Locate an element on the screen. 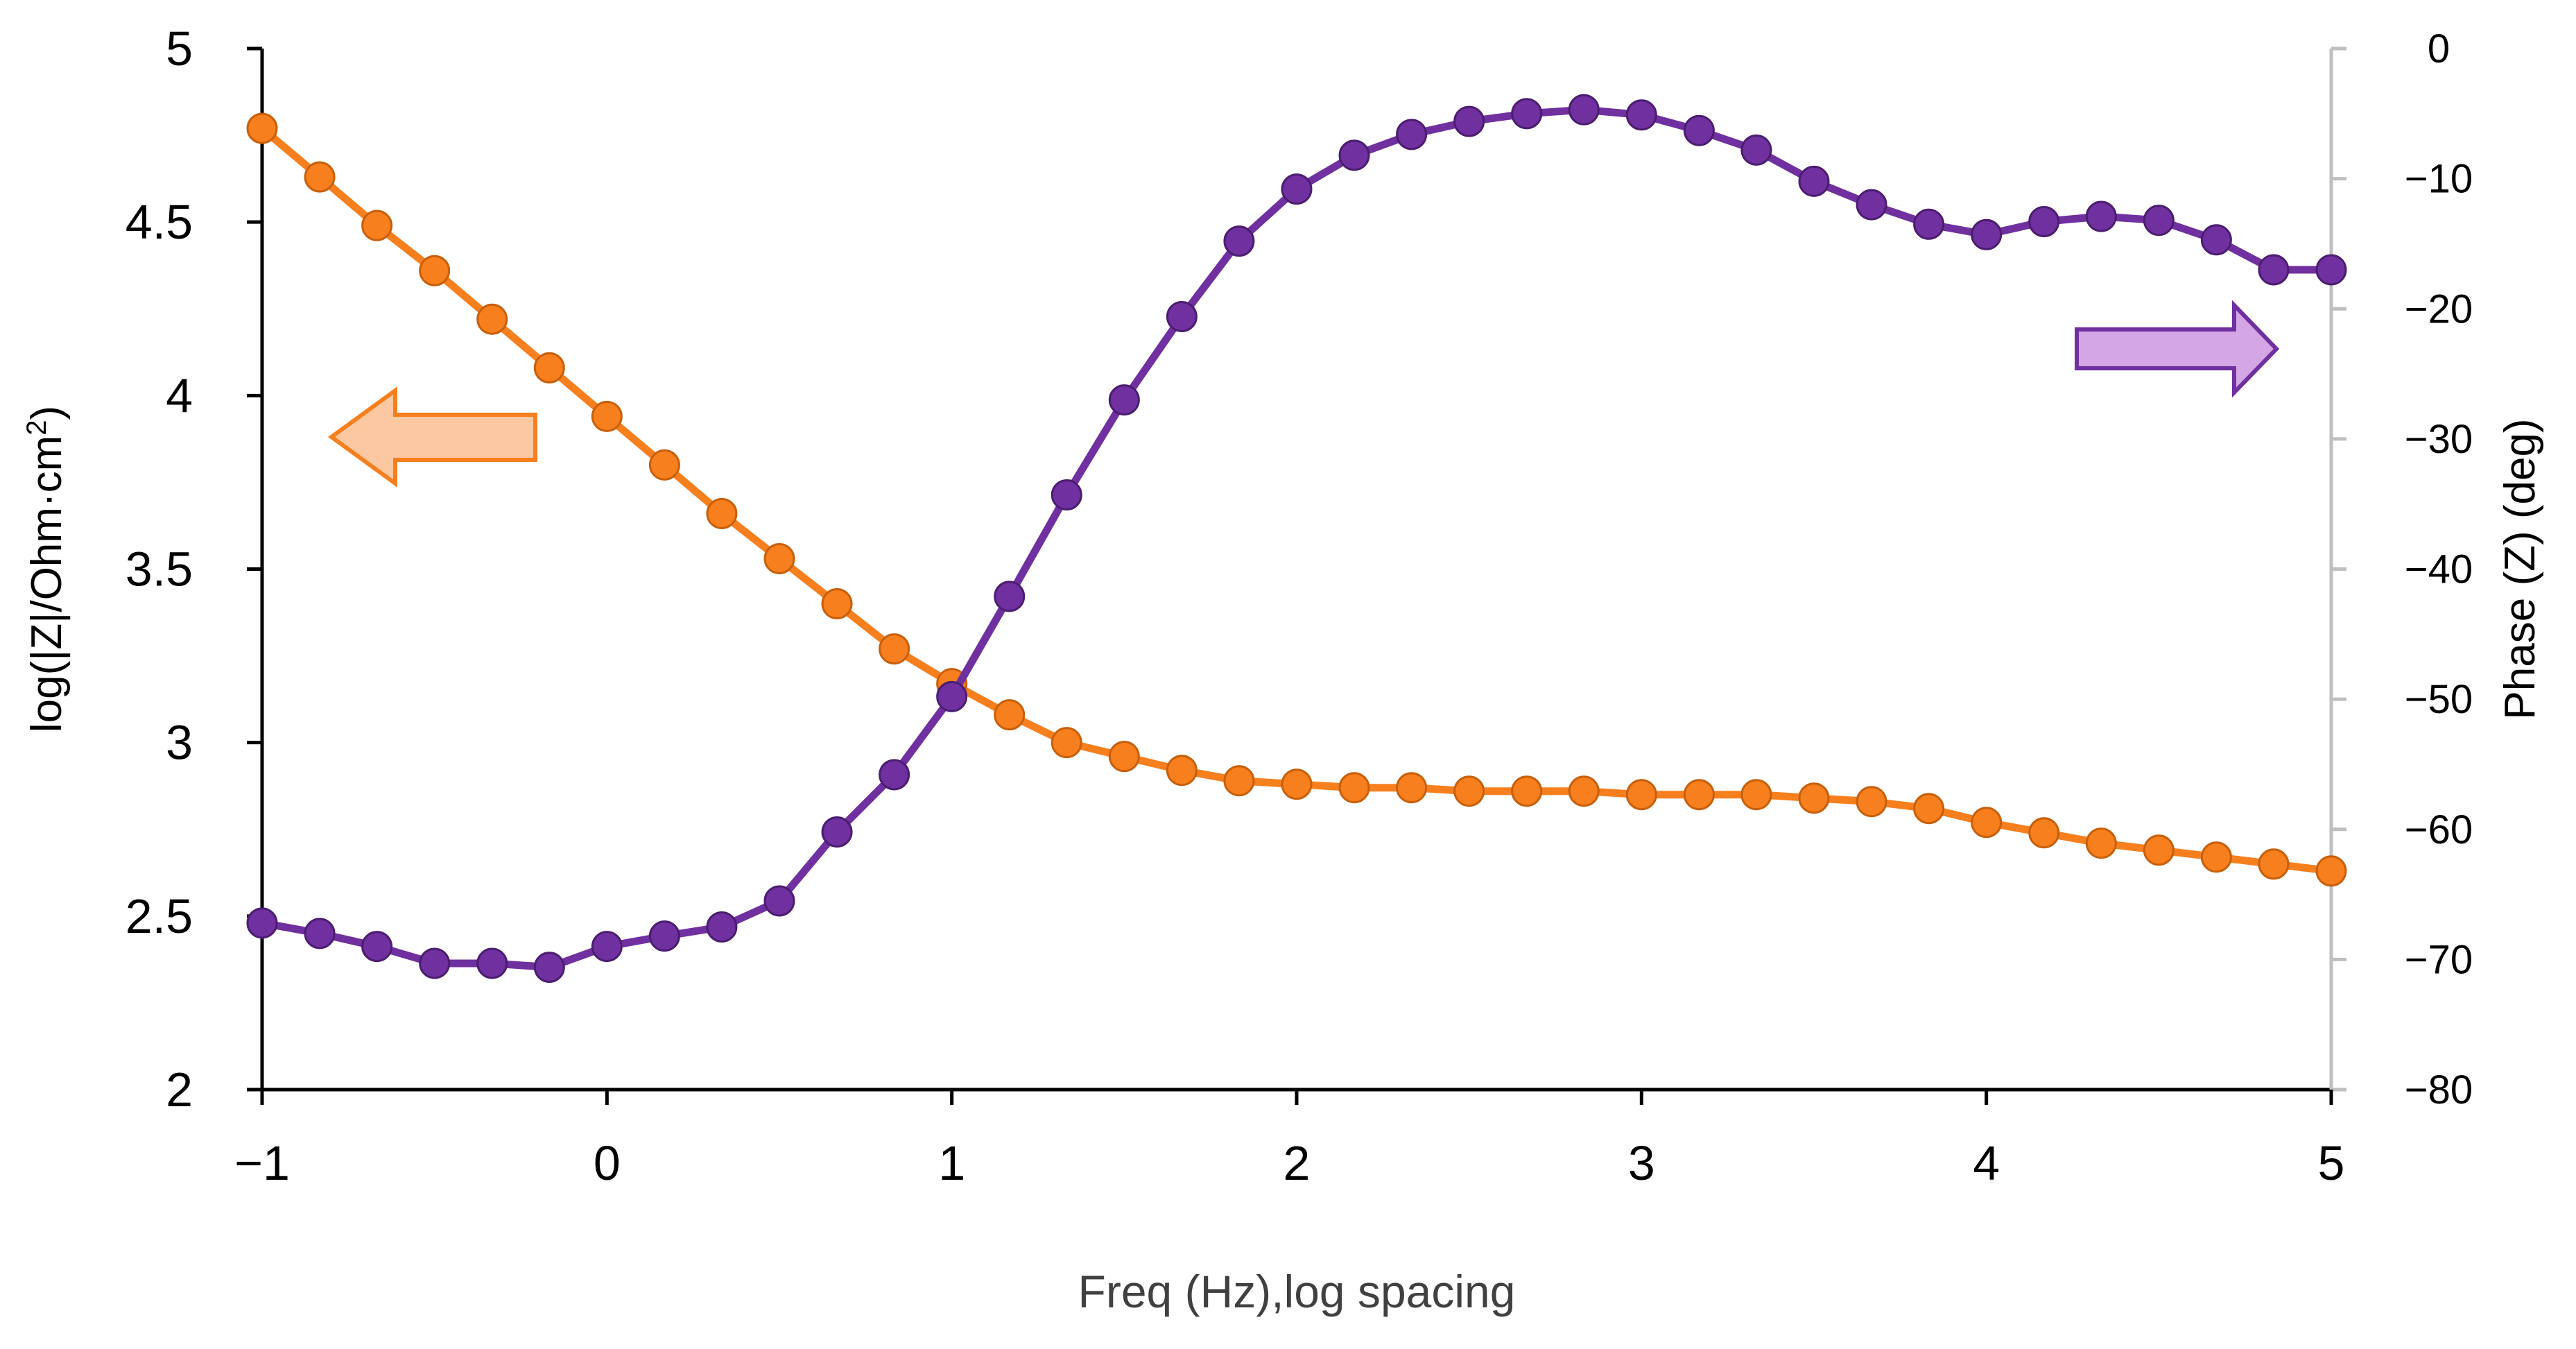 This screenshot has width=2576, height=1349. x-tick-label: 5 is located at coordinates (2331, 1163).